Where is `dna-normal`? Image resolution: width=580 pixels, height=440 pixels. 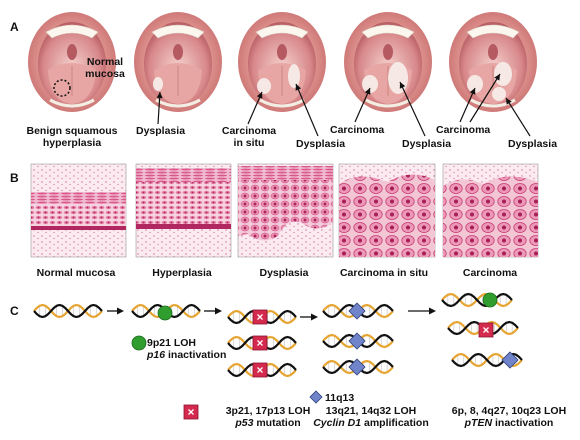 dna-normal is located at coordinates (68, 311).